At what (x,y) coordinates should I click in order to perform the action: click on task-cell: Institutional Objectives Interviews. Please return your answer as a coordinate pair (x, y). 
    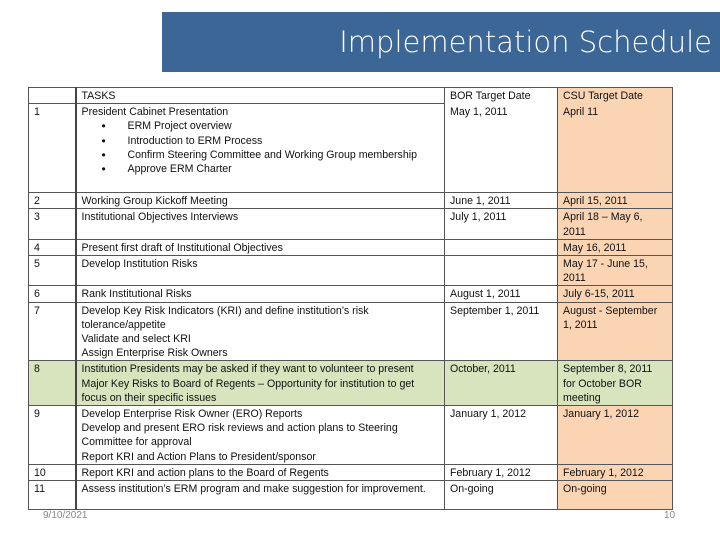
    Looking at the image, I should click on (260, 224).